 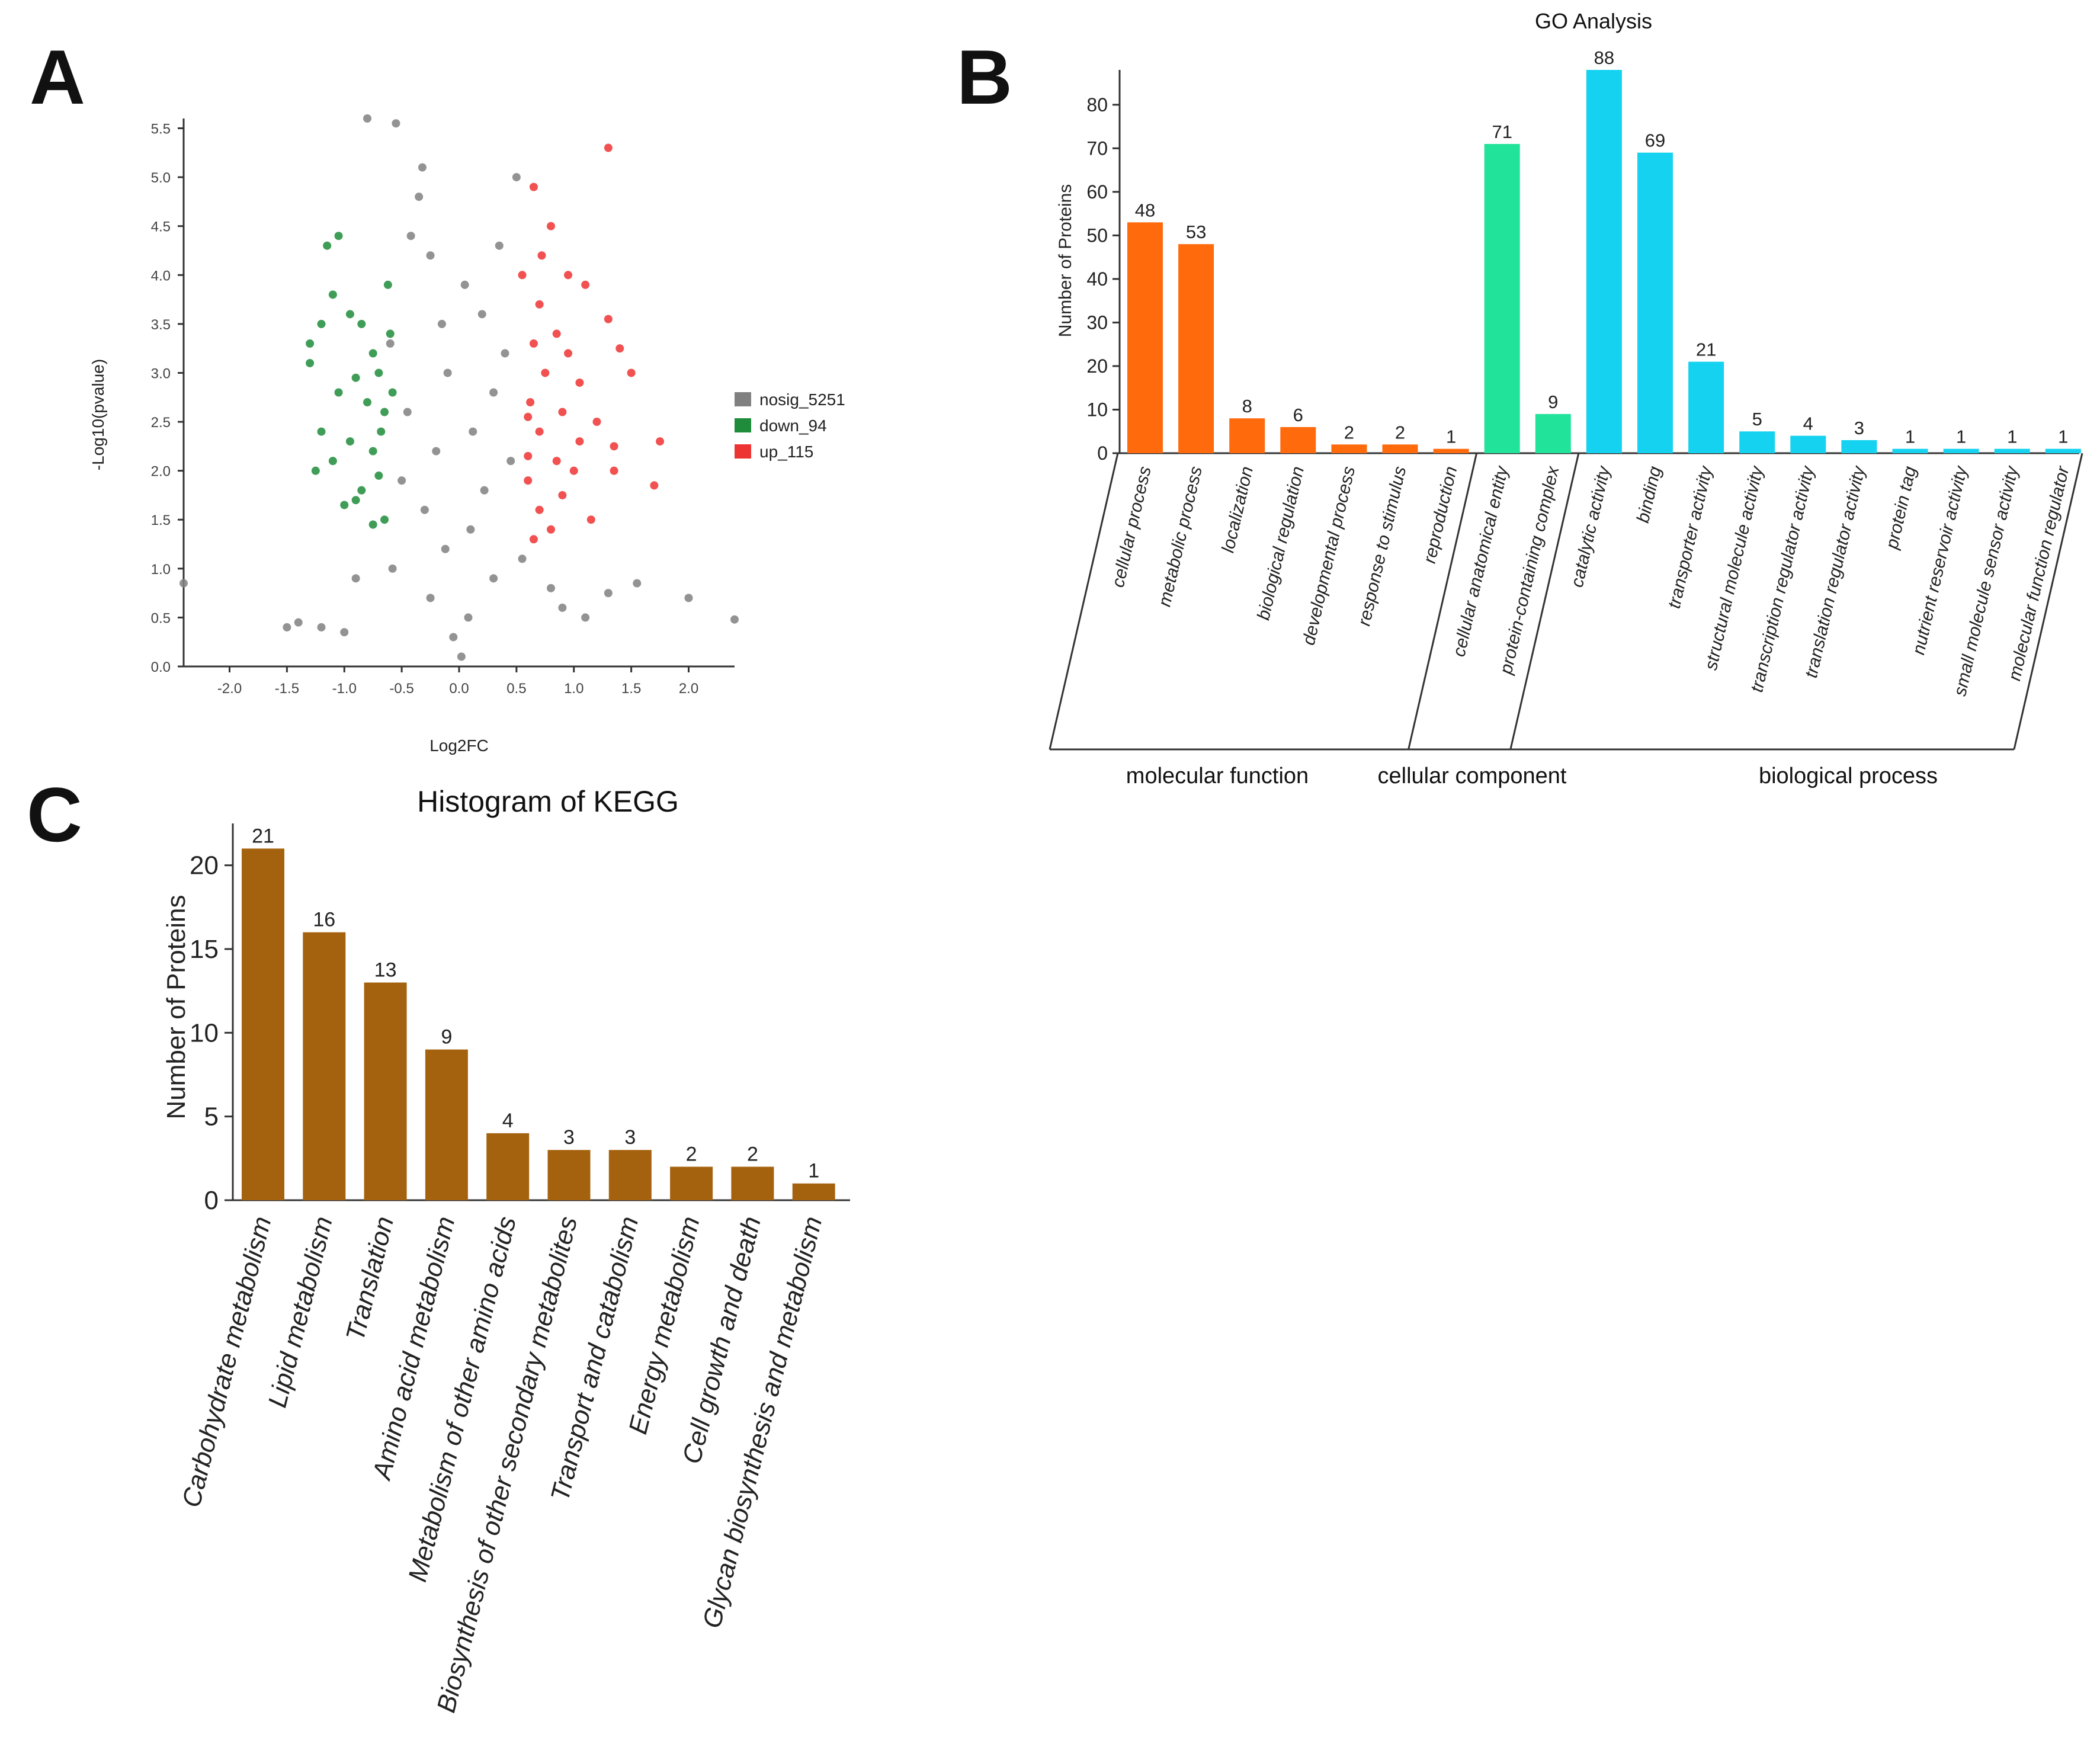 What do you see at coordinates (508, 1121) in the screenshot?
I see `kegg-bar-value: 4` at bounding box center [508, 1121].